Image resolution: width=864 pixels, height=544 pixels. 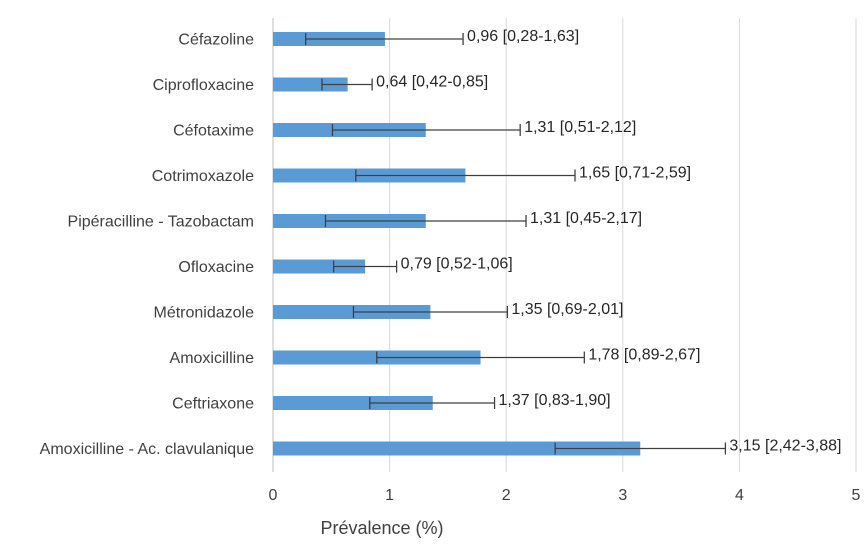 What do you see at coordinates (273, 495) in the screenshot?
I see `x-tick-label: 0` at bounding box center [273, 495].